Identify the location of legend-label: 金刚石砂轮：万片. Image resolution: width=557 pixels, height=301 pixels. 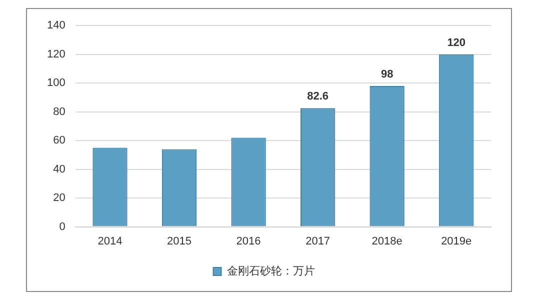
(270, 271).